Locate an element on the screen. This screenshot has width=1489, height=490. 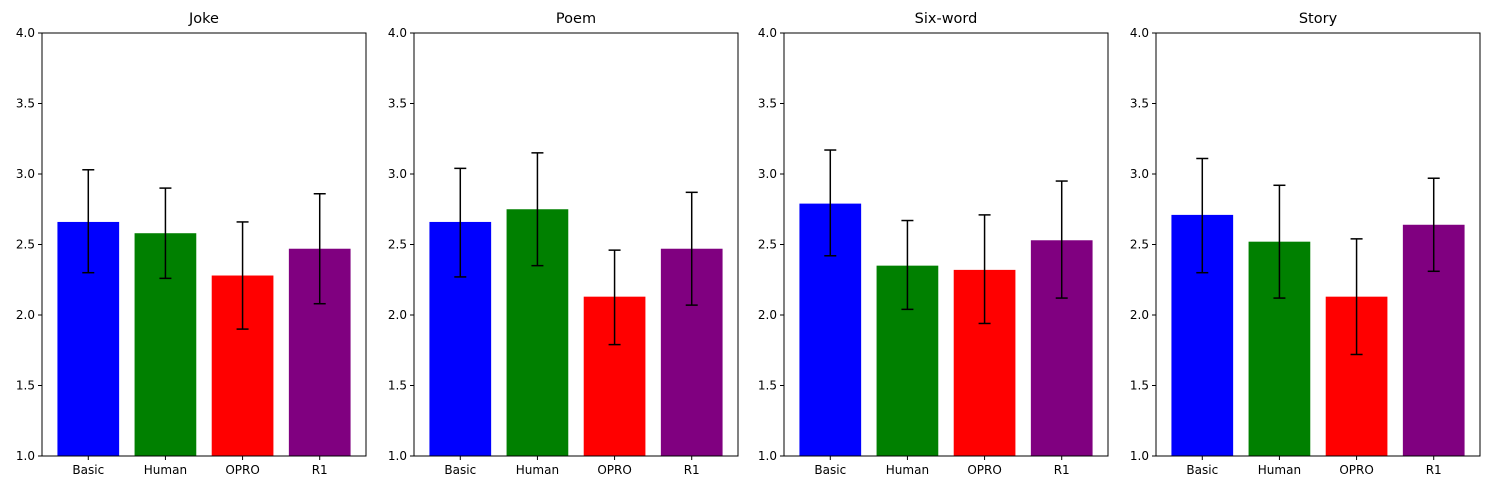
panel-title: Joke is located at coordinates (203, 19).